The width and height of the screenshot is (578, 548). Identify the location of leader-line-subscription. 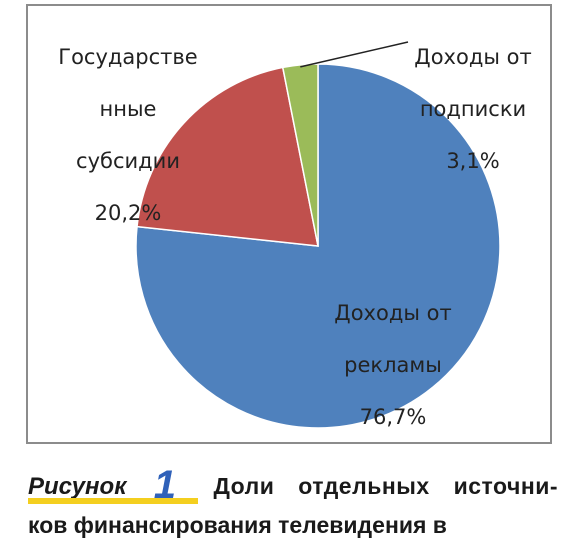
(354, 54).